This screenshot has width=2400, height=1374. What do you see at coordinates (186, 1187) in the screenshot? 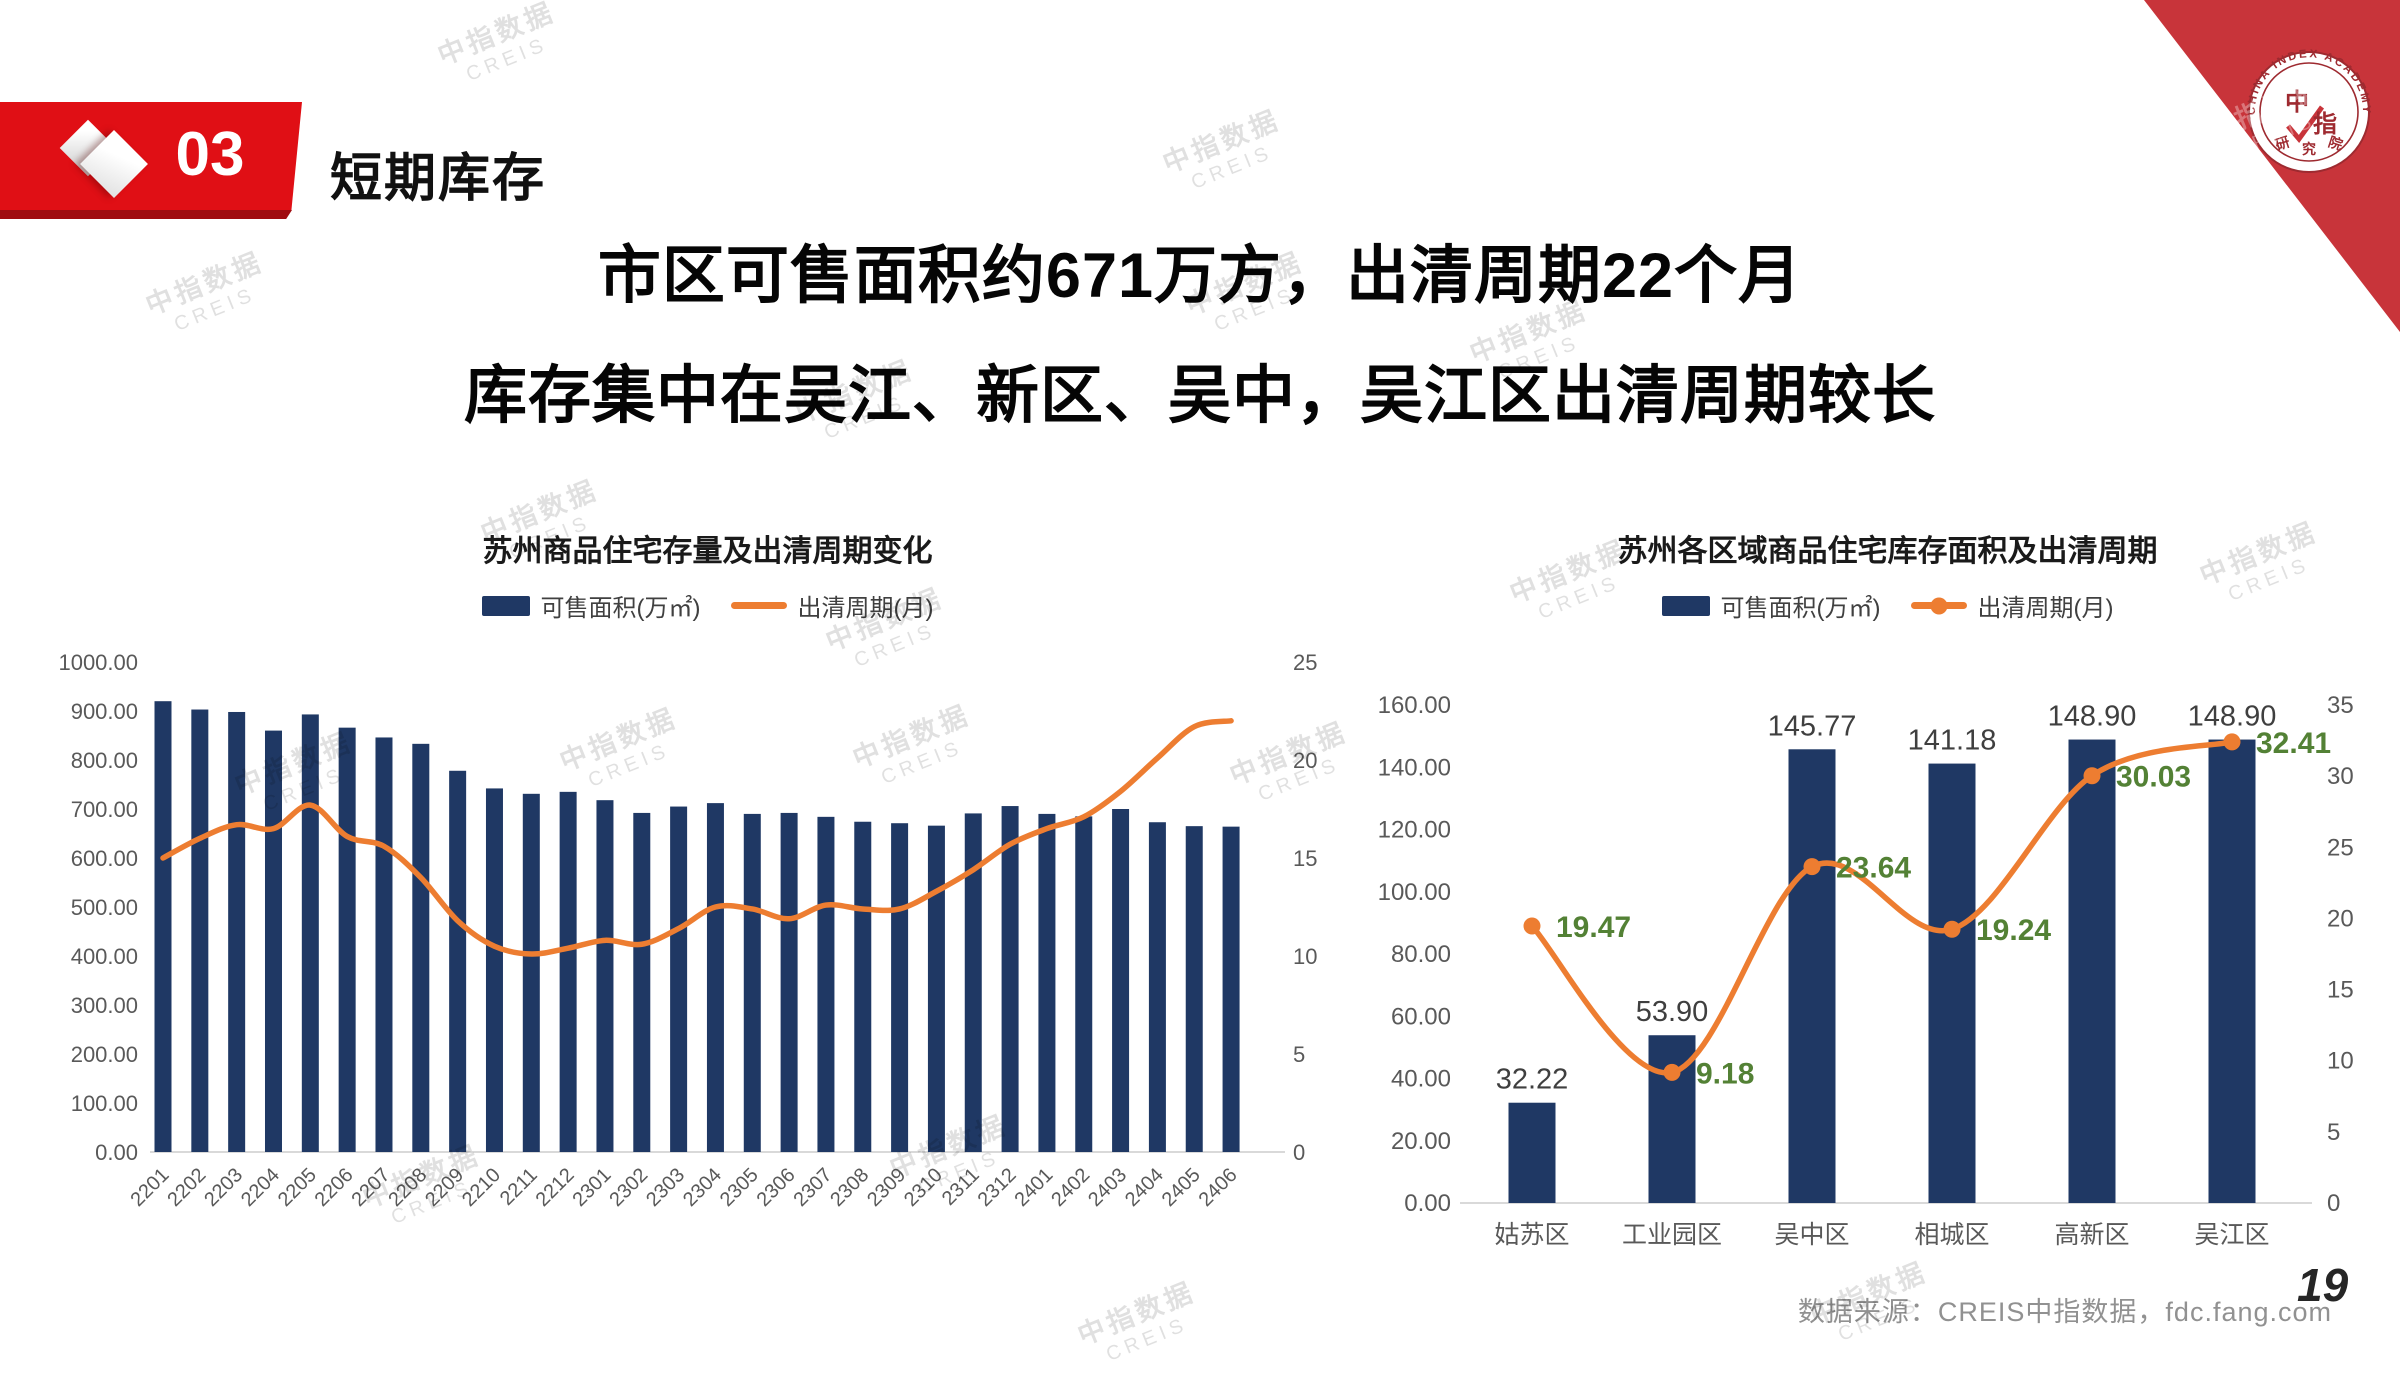
I see `svg-text: 2202` at bounding box center [186, 1187].